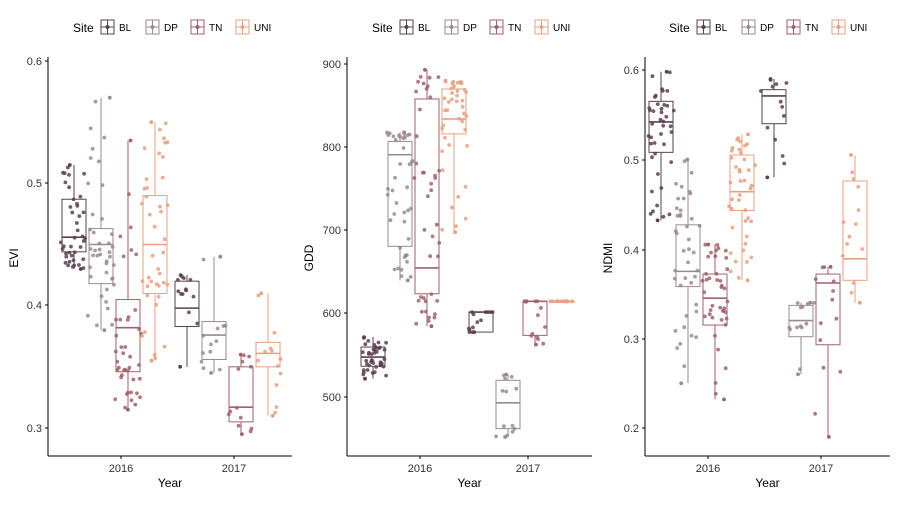  I want to click on legend-item-bl: BL, so click(116, 27).